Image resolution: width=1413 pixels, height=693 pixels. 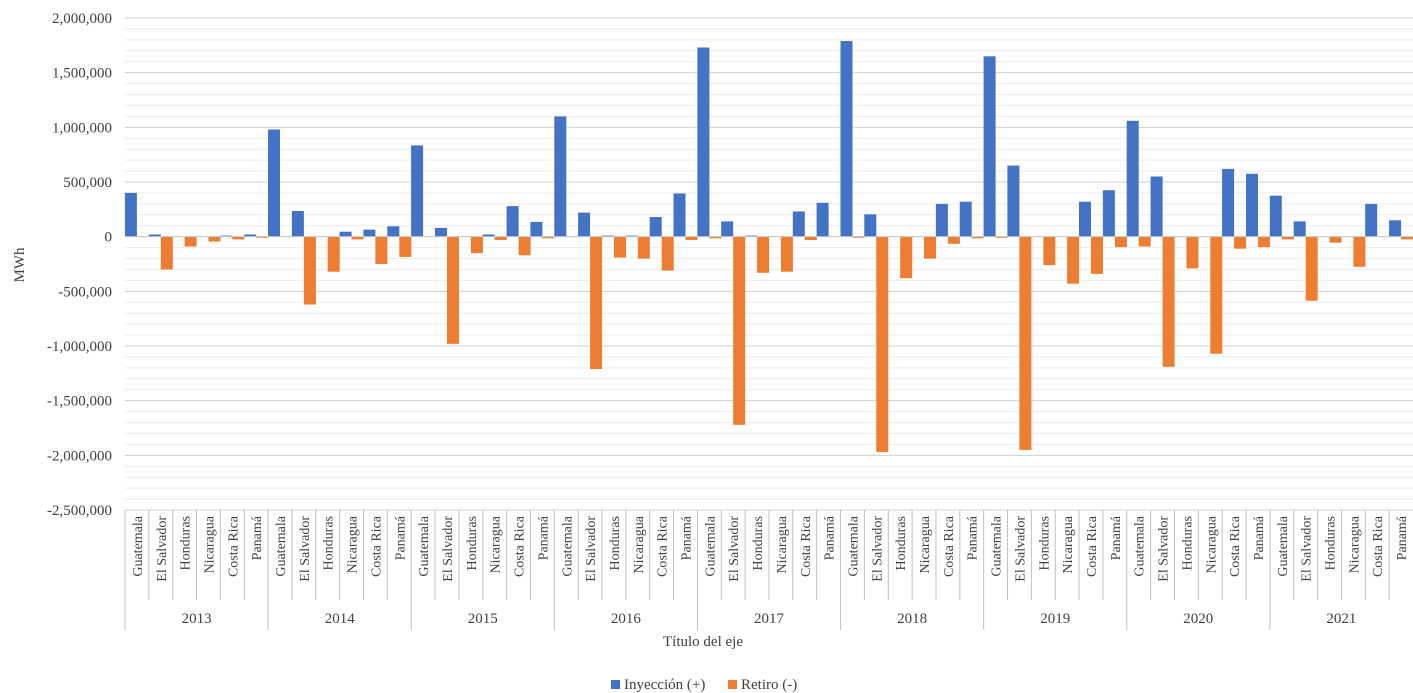 I want to click on legend-label-inyeccion: Inyección (+), so click(x=664, y=685).